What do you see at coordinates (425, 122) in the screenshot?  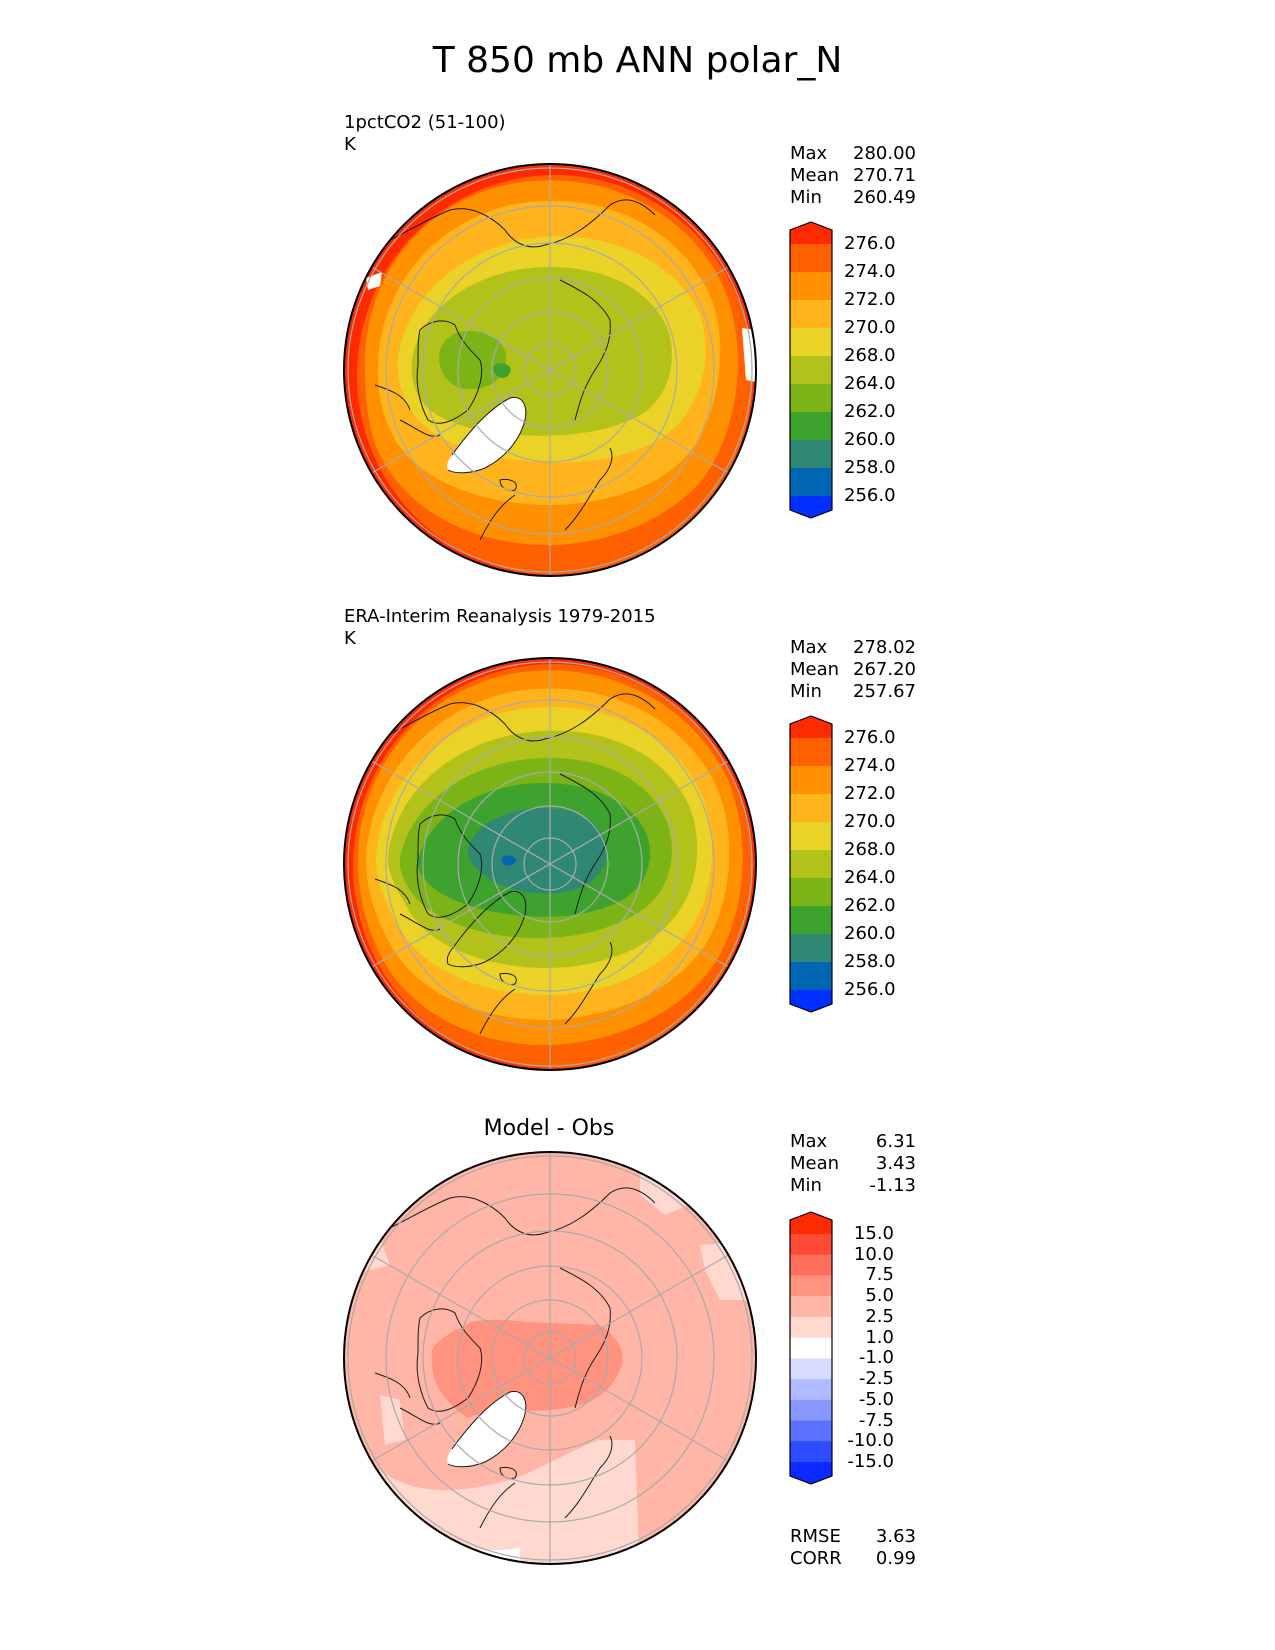 I see `panel-1-title: 1pctCO2 (51-100)` at bounding box center [425, 122].